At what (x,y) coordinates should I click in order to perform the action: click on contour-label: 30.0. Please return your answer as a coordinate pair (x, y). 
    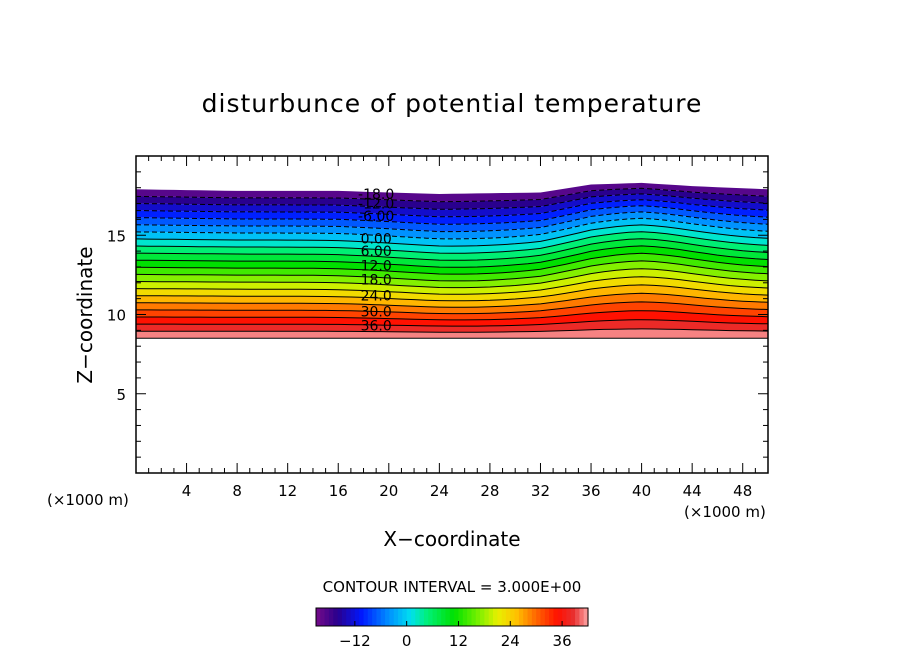
    Looking at the image, I should click on (376, 312).